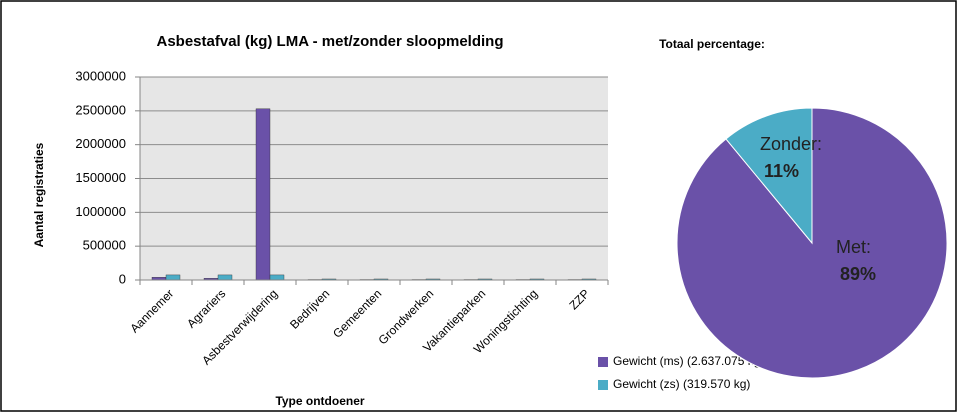  I want to click on pie-slice, so click(769, 176).